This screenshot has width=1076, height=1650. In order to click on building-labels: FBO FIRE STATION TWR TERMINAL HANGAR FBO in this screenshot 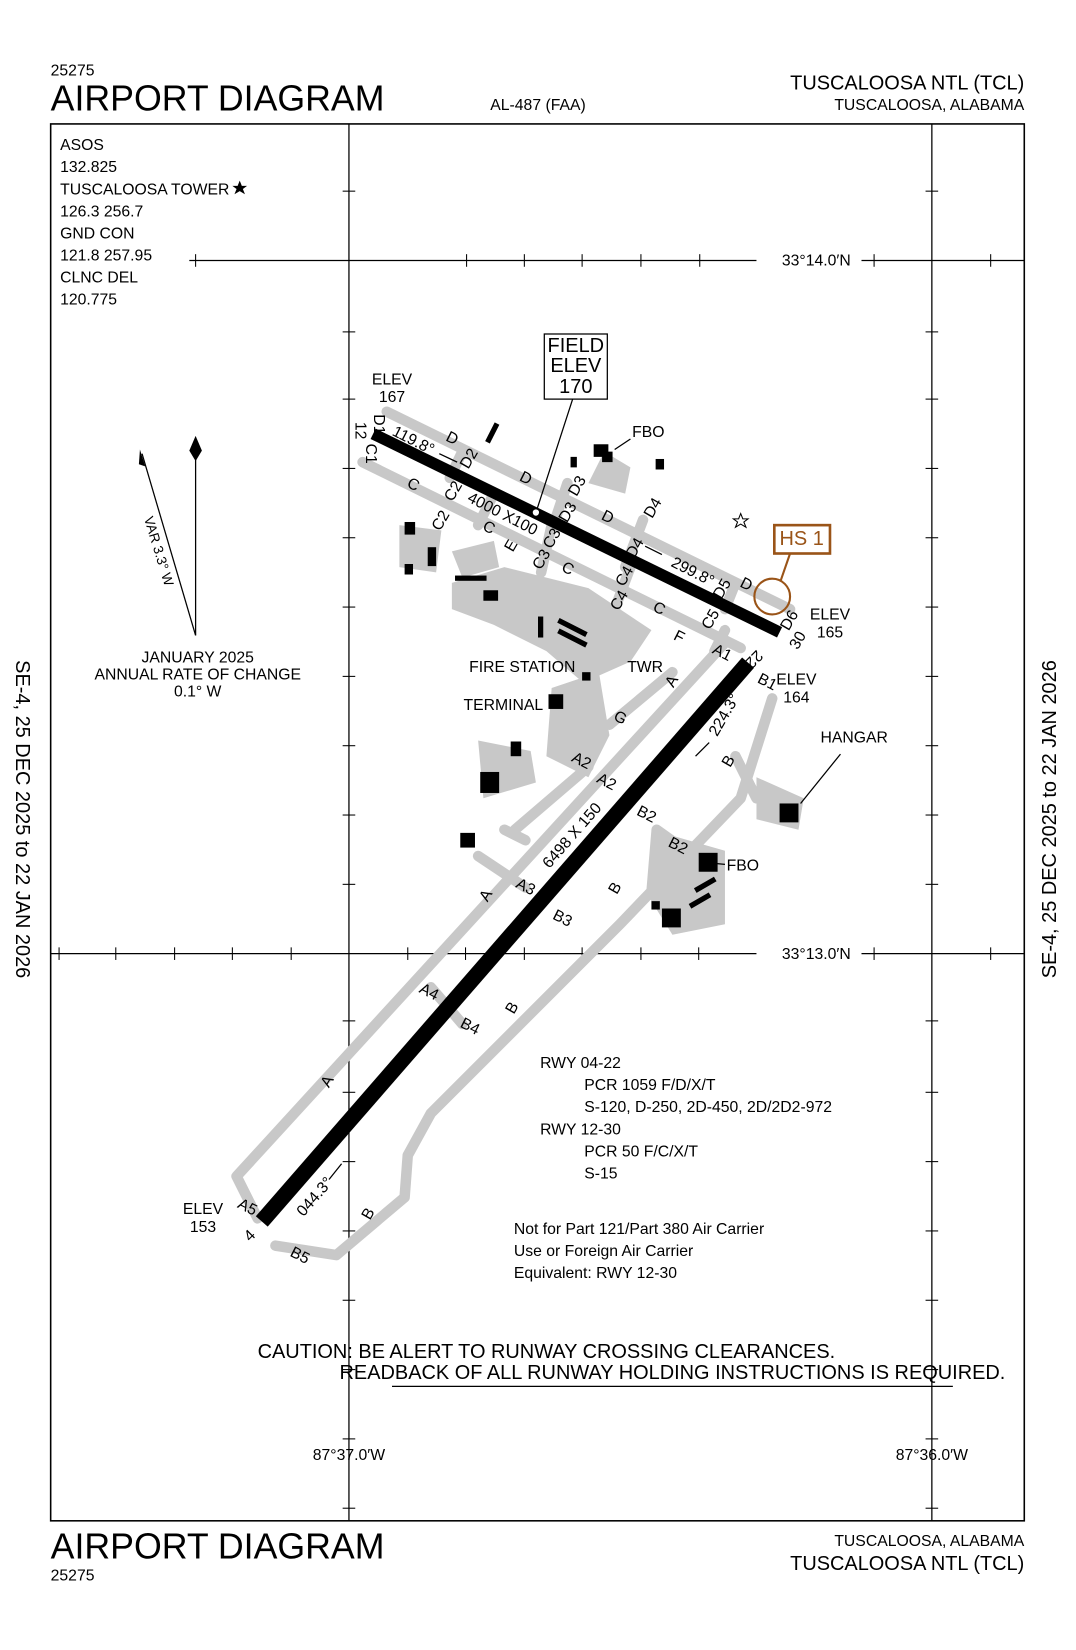, I will do `click(676, 649)`.